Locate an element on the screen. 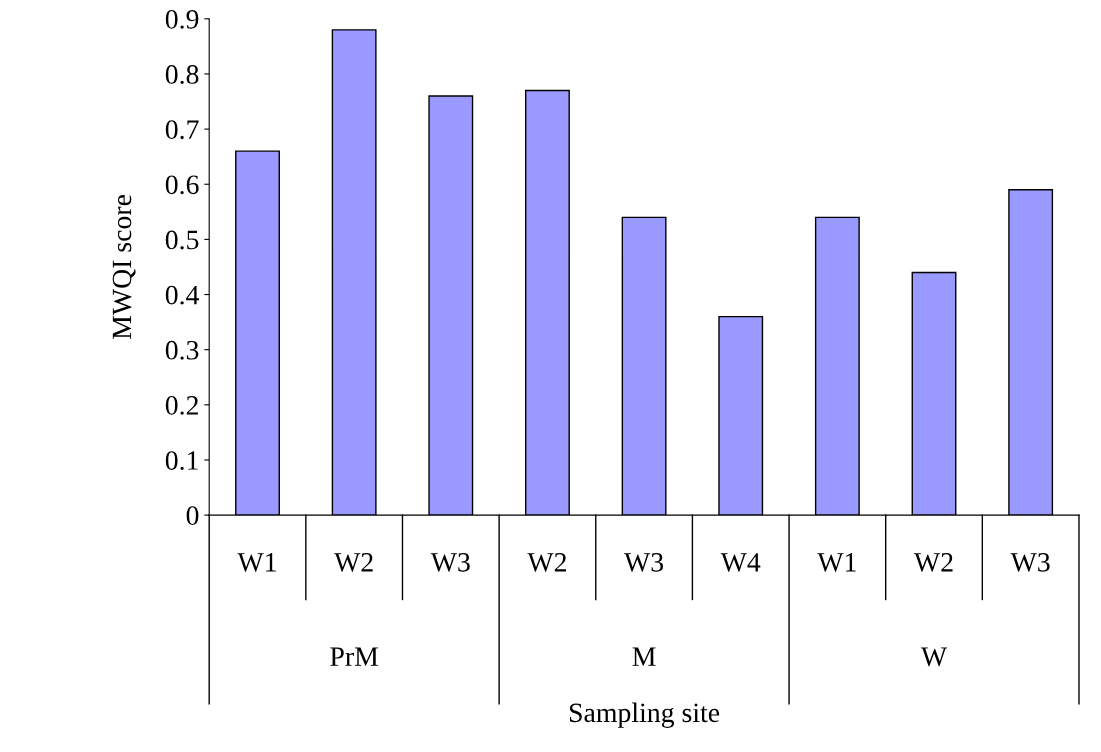  text: W is located at coordinates (934, 657).